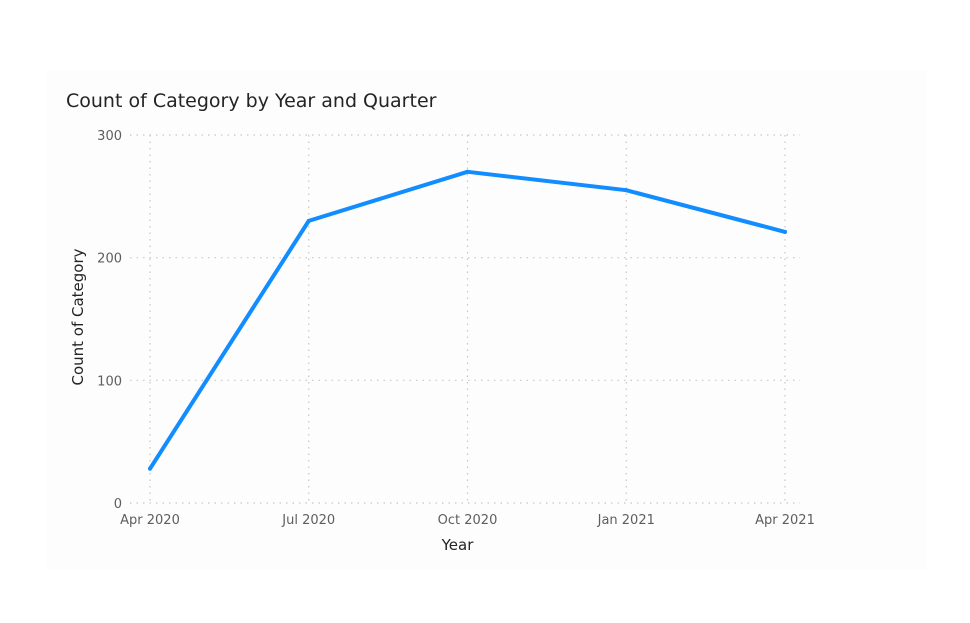 The height and width of the screenshot is (623, 970). I want to click on y-axis-ticks: 0 100 200 300, so click(109, 320).